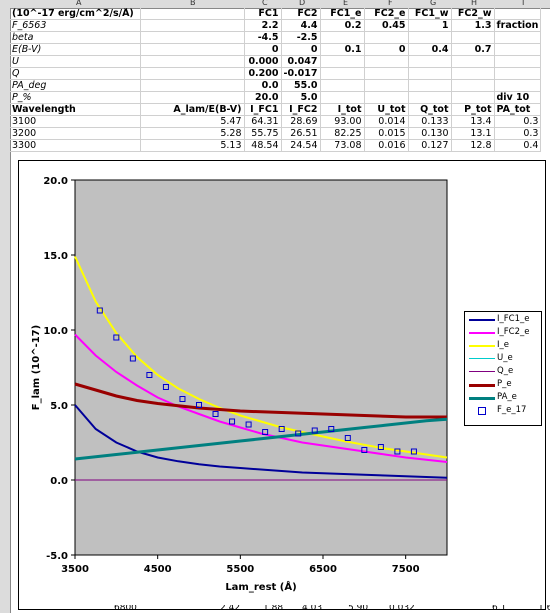 The image size is (550, 613). Describe the element at coordinates (263, 14) in the screenshot. I see `sheet-cell: FC1` at that location.